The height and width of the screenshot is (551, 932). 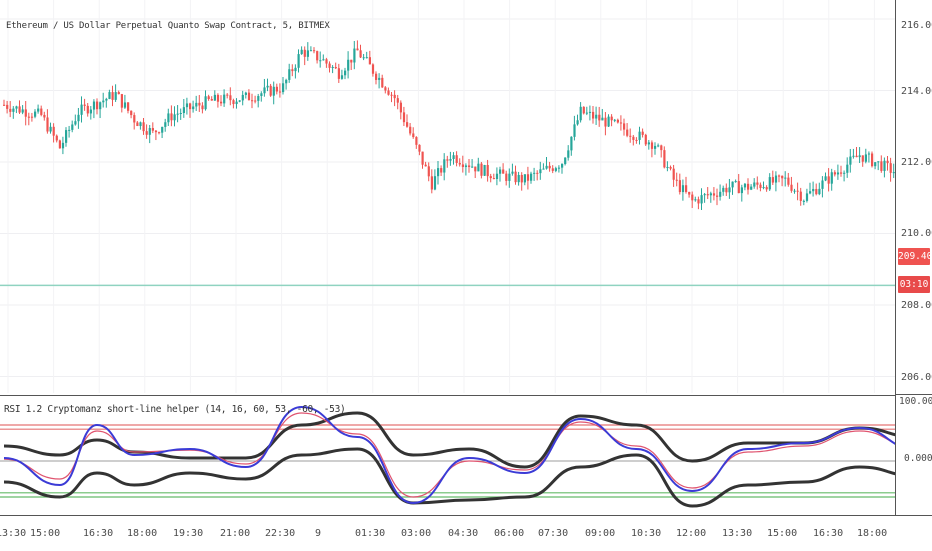 What do you see at coordinates (691, 533) in the screenshot?
I see `time-label: 12:00` at bounding box center [691, 533].